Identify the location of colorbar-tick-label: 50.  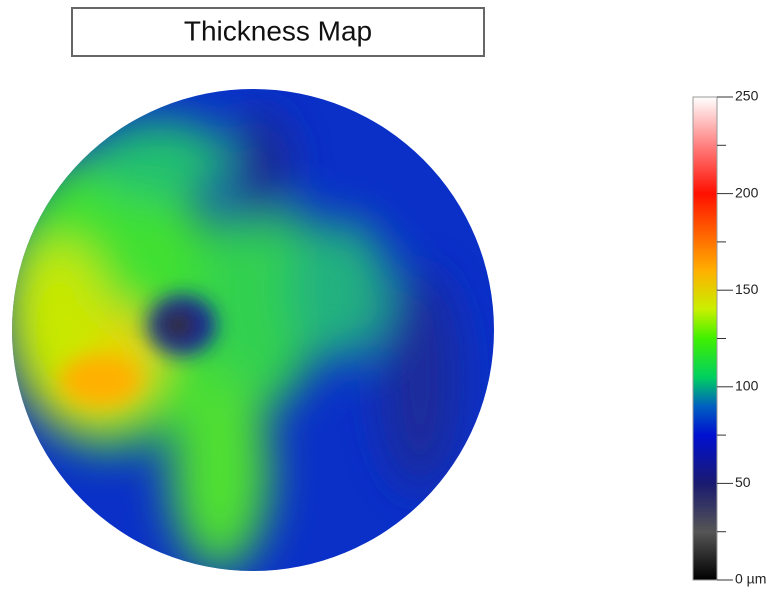
(743, 482).